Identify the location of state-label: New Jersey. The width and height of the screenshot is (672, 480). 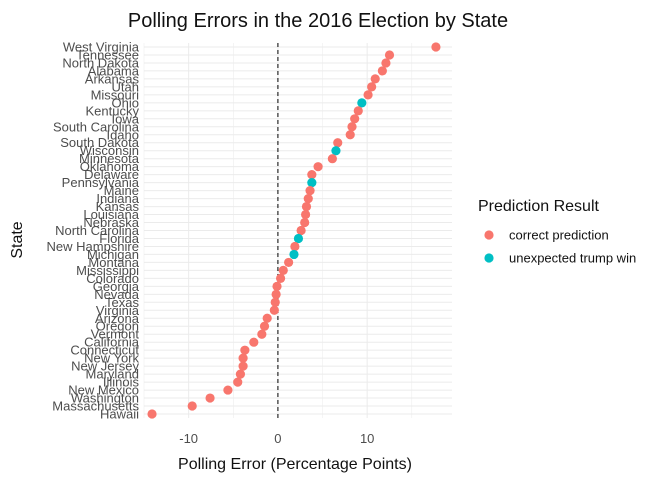
(105, 366).